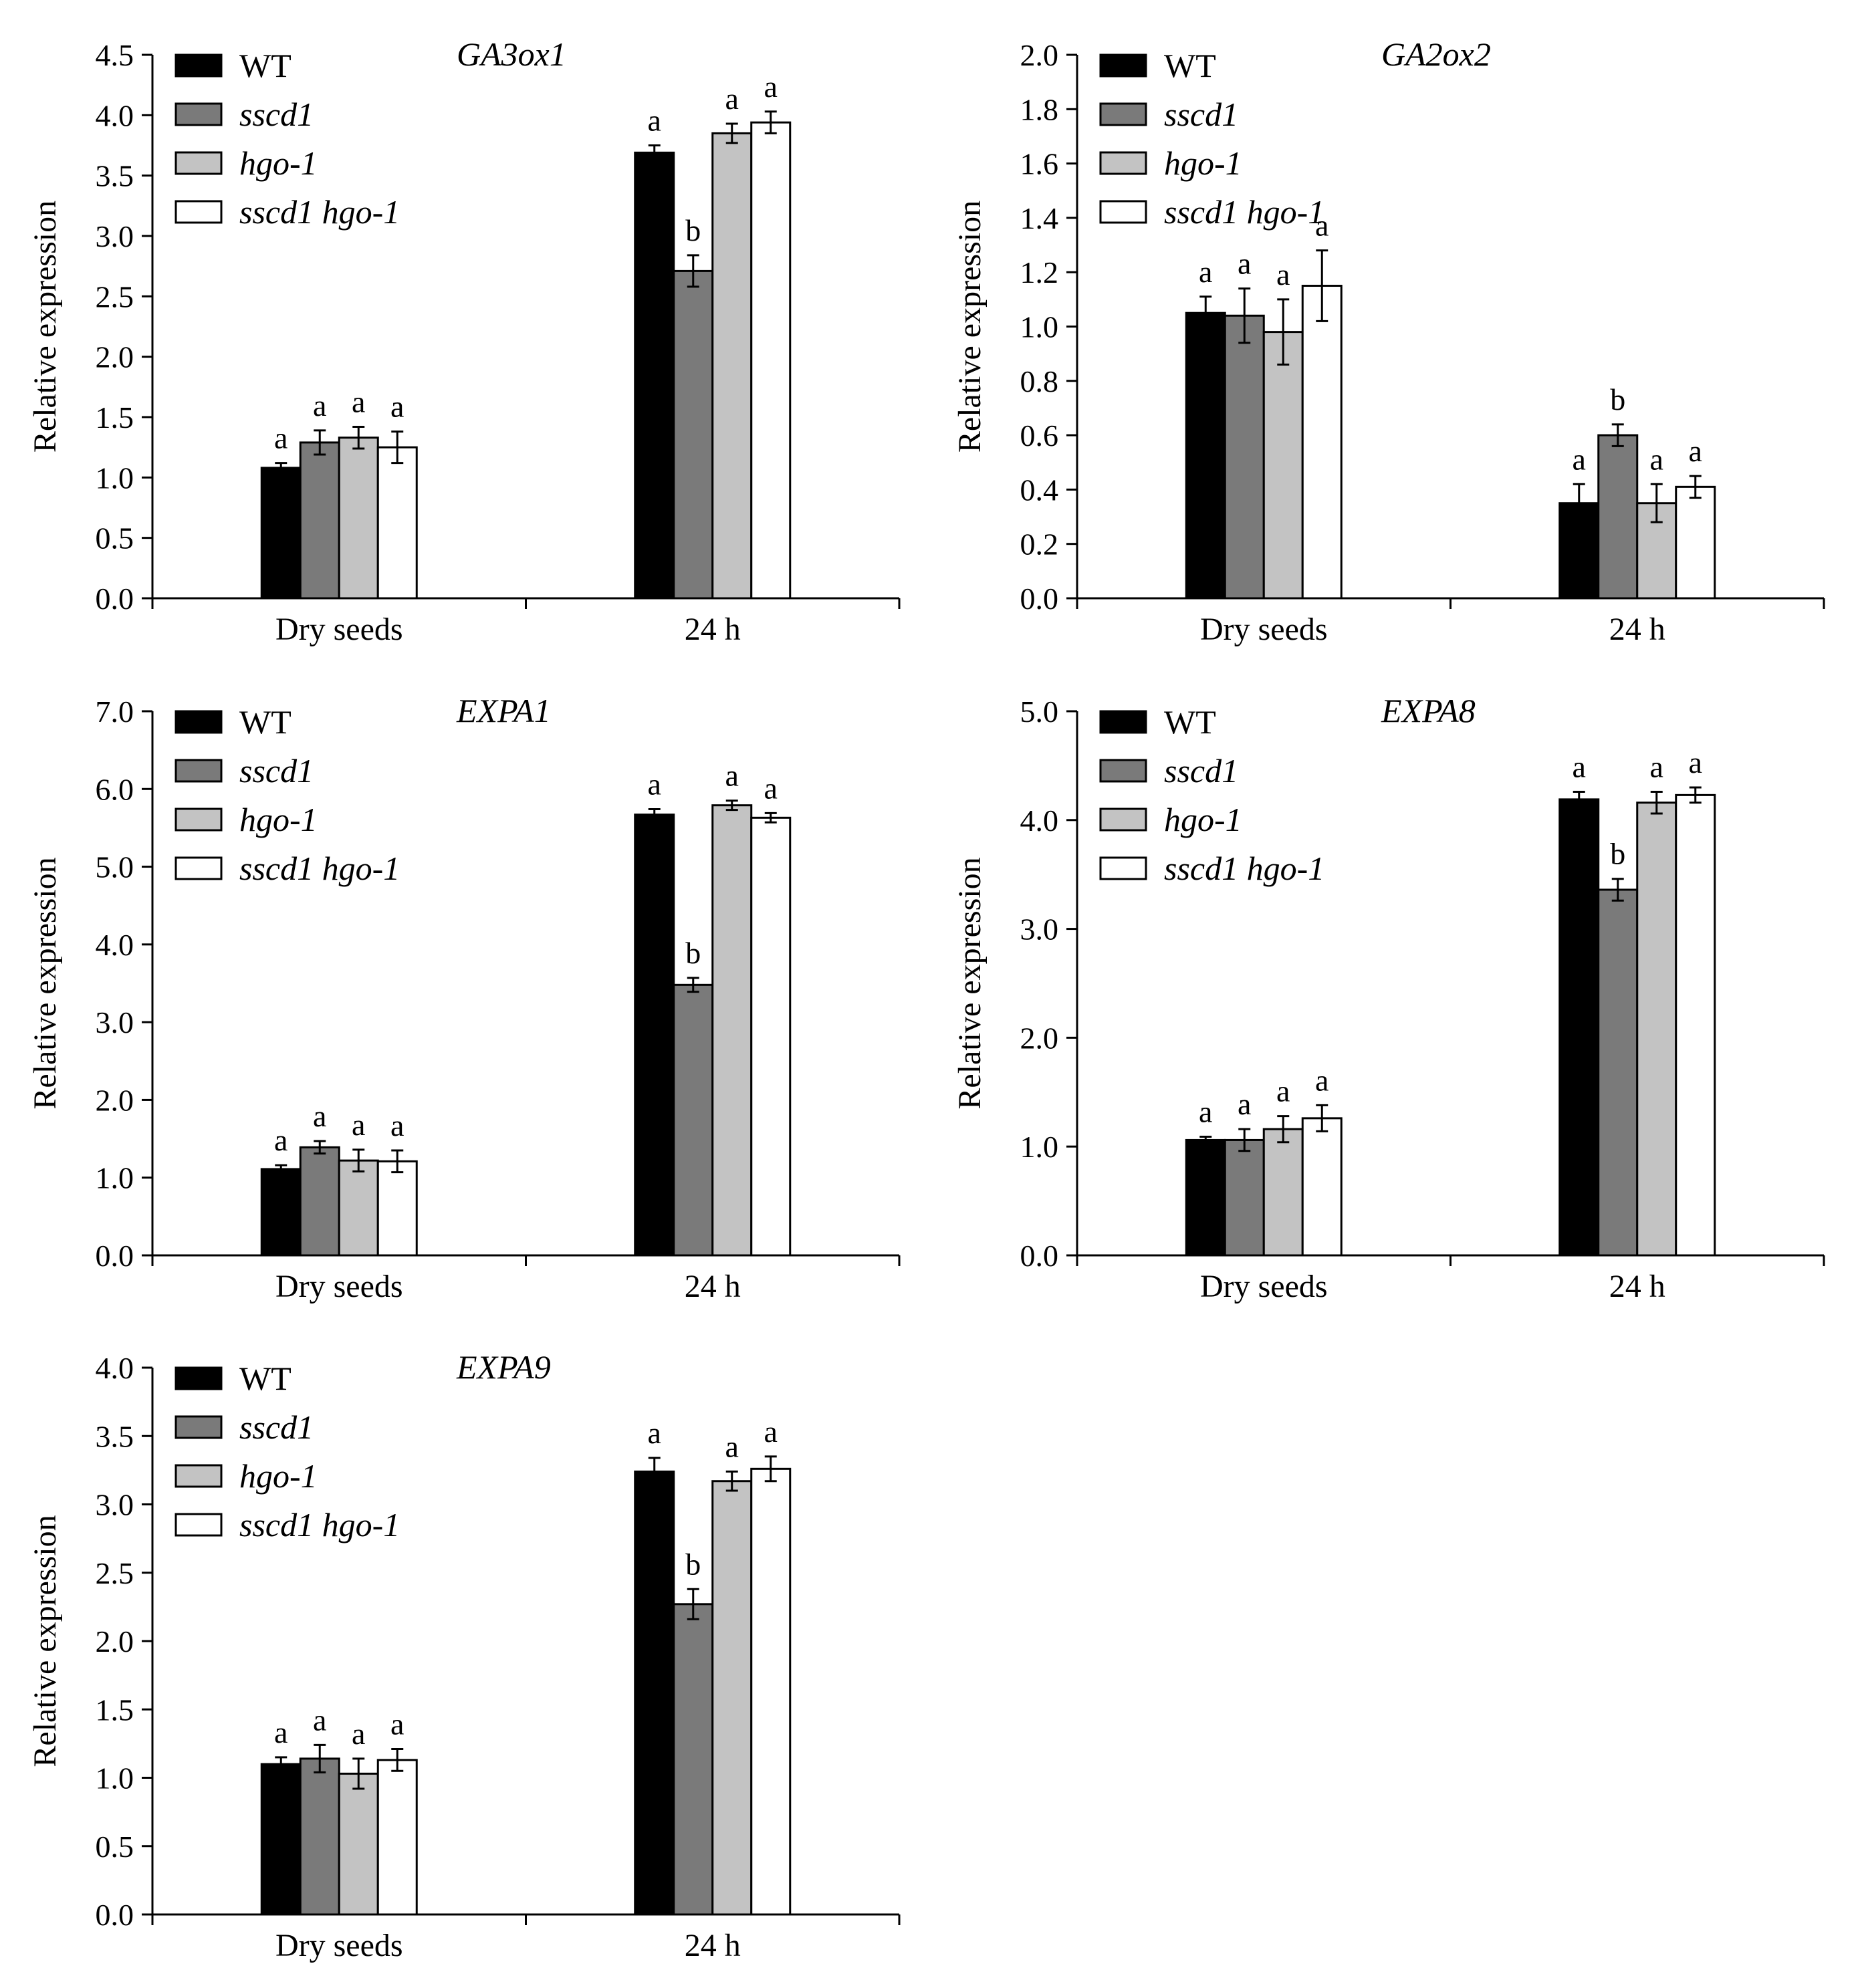  What do you see at coordinates (115, 867) in the screenshot?
I see `y-tick-label: 5.0` at bounding box center [115, 867].